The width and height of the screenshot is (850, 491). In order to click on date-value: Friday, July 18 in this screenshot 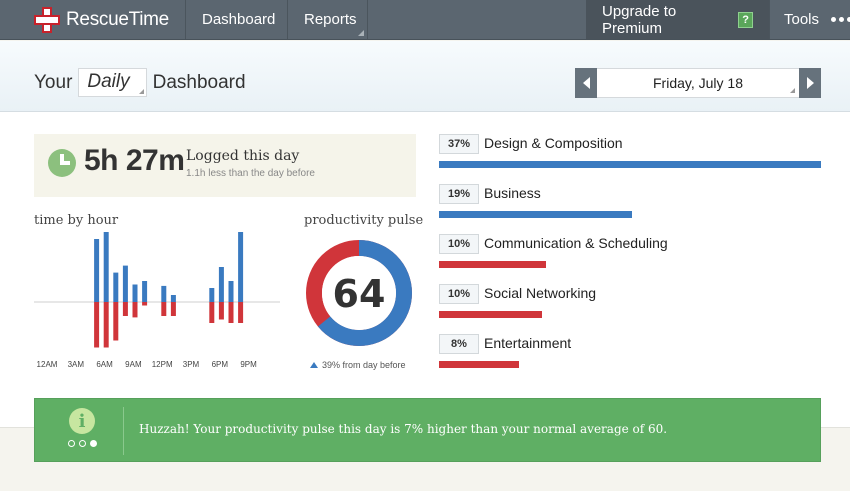, I will do `click(698, 83)`.